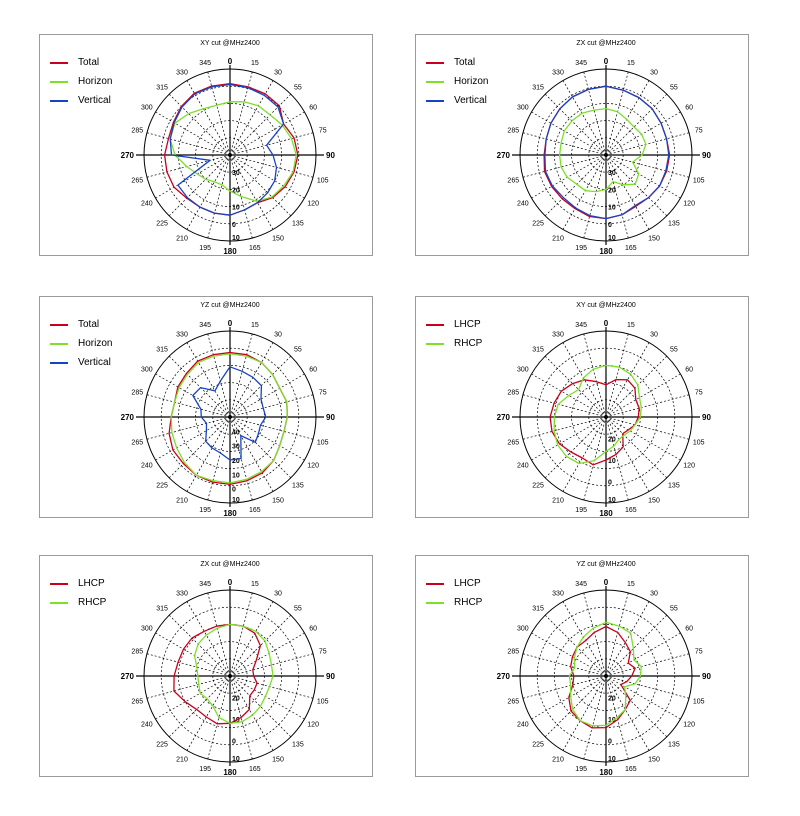 This screenshot has width=800, height=816. What do you see at coordinates (513, 701) in the screenshot?
I see `angle-tick-label: 265` at bounding box center [513, 701].